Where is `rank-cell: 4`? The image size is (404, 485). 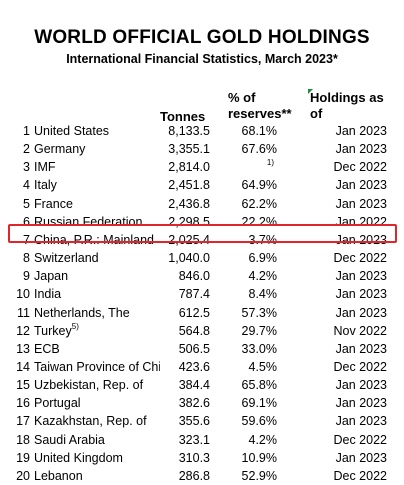 rank-cell: 4 is located at coordinates (26, 185).